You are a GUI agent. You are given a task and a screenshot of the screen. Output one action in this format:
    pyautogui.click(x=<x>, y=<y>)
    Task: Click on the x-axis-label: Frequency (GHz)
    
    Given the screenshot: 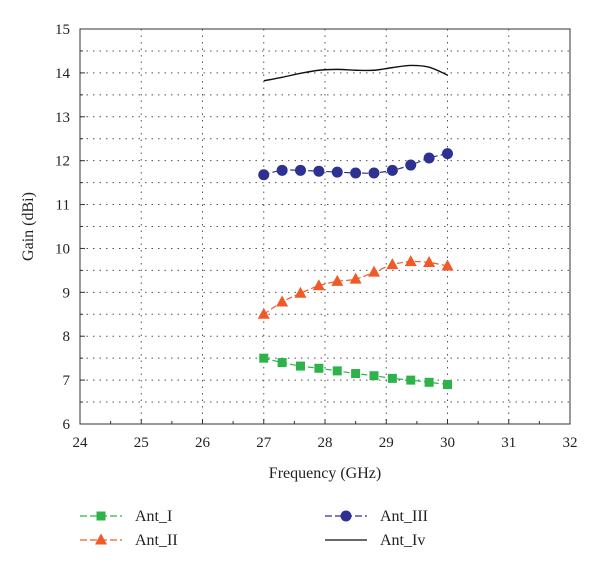 What is the action you would take?
    pyautogui.click(x=325, y=473)
    